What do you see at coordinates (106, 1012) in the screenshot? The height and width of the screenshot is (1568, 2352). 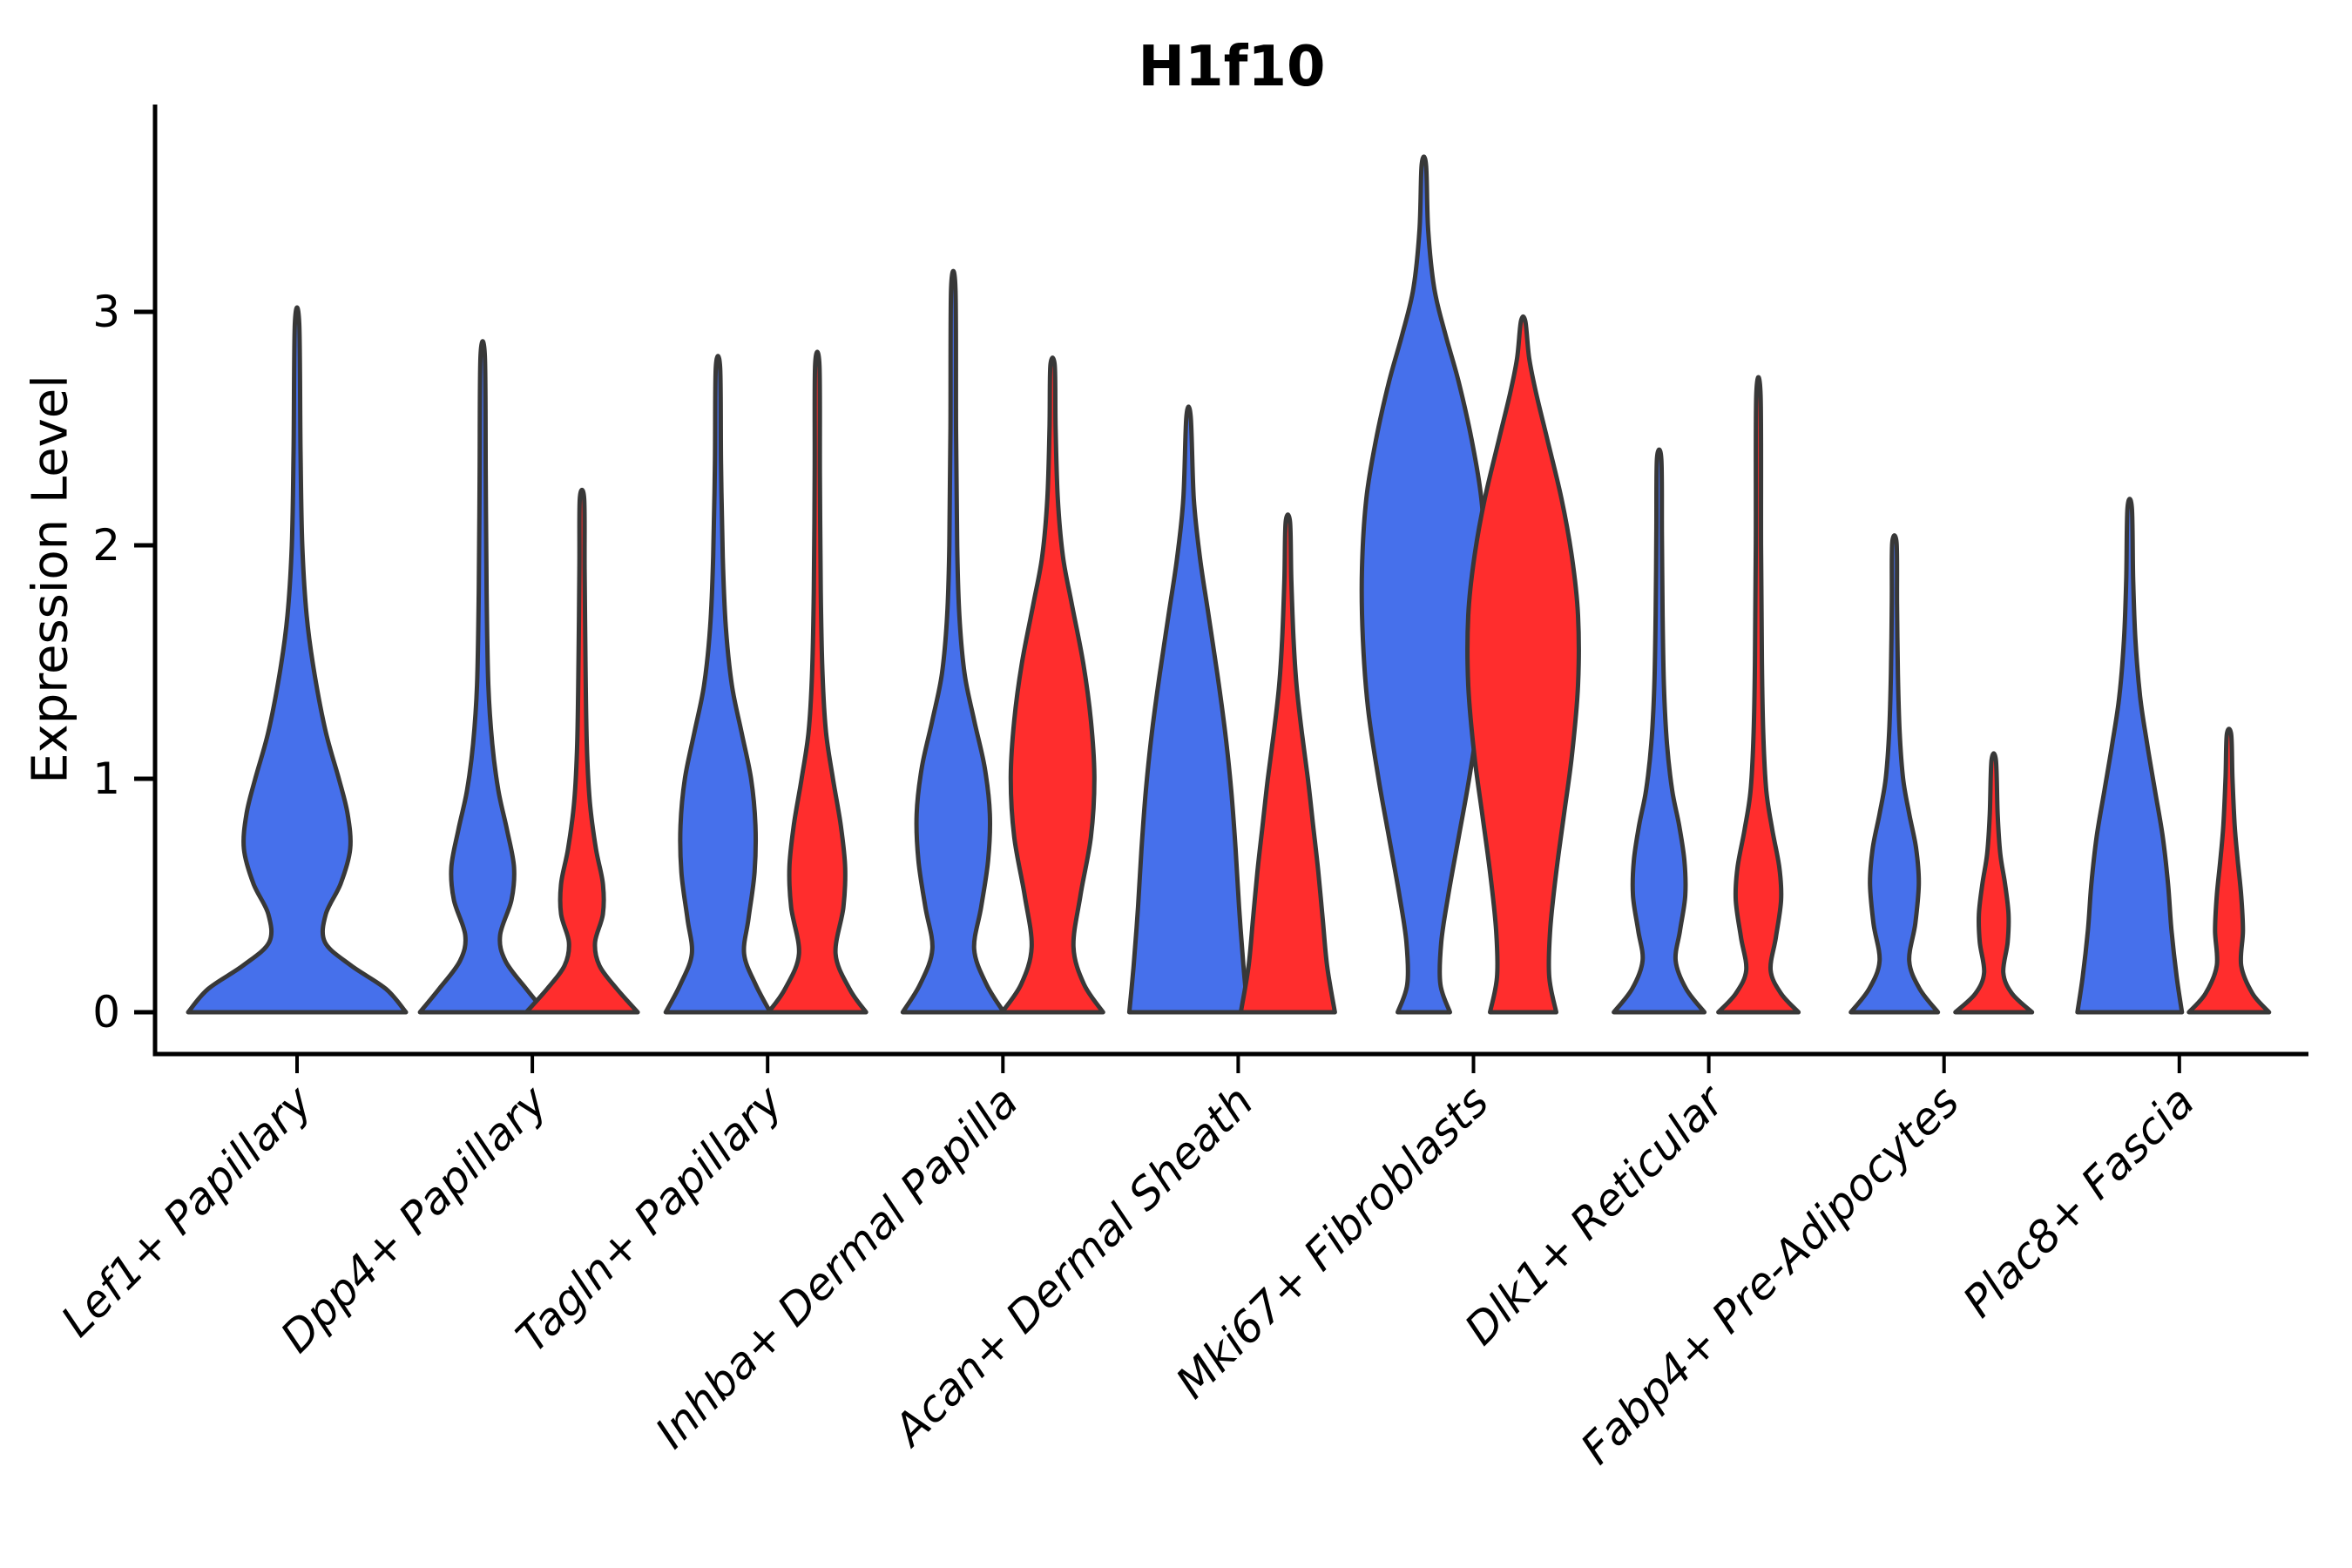 I see `y-tick-label: 0` at bounding box center [106, 1012].